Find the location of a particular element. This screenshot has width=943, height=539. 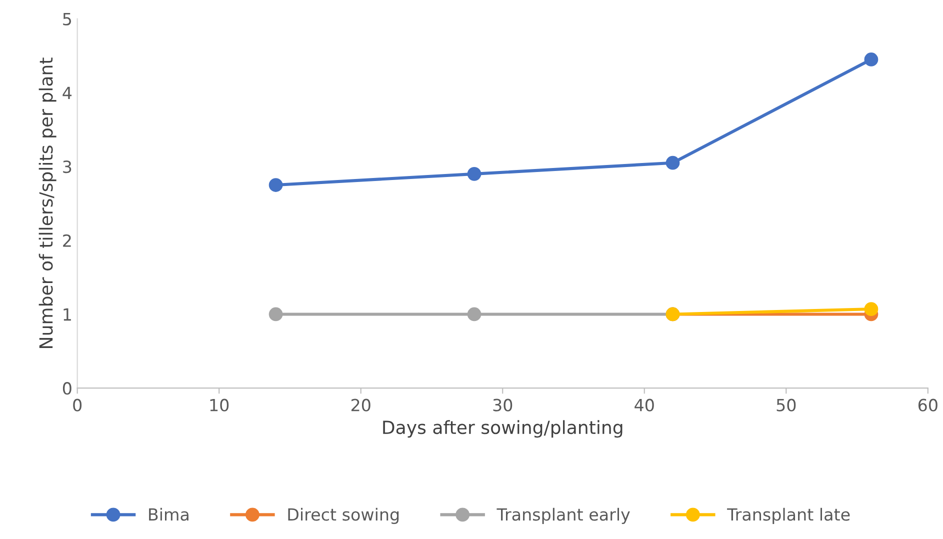

y-tick-label: 4 is located at coordinates (67, 93).